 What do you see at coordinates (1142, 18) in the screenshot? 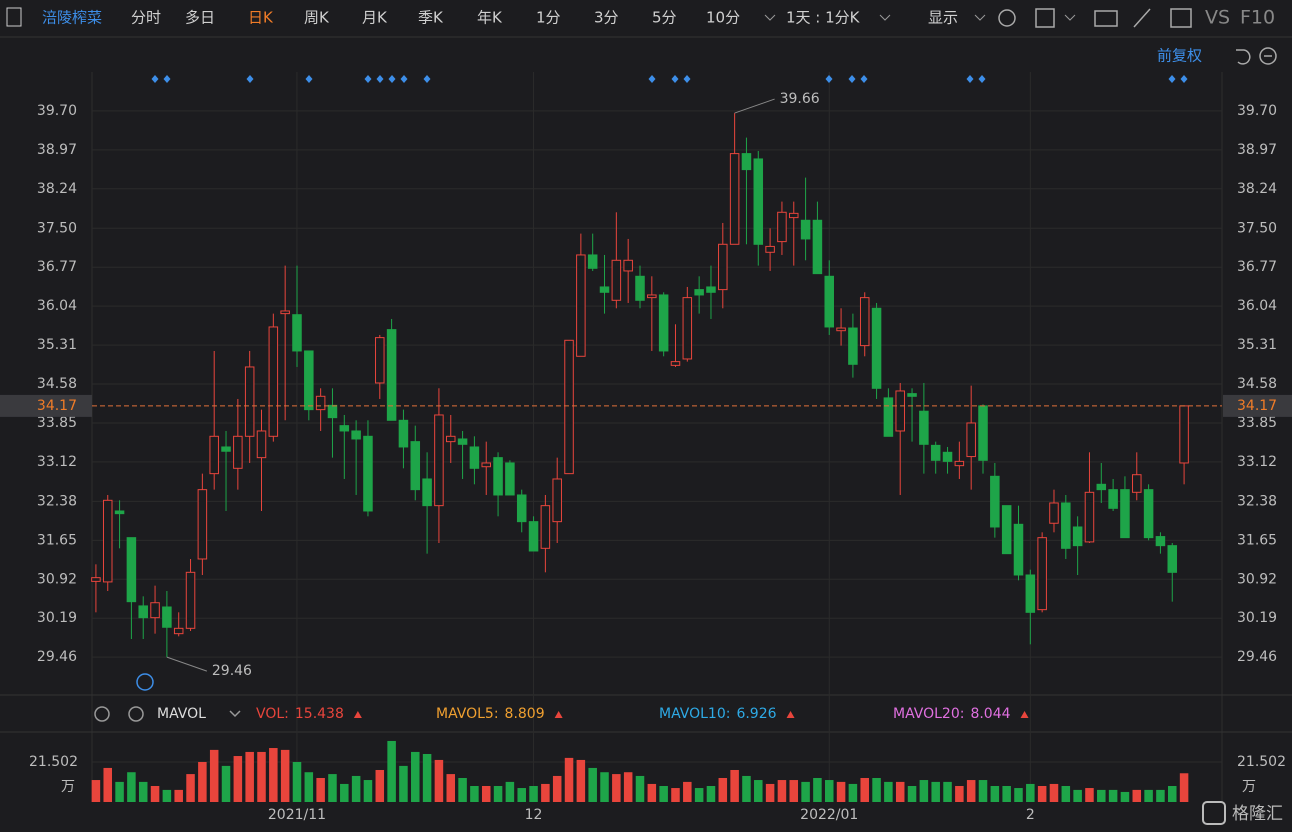
I see `pen-icon` at bounding box center [1142, 18].